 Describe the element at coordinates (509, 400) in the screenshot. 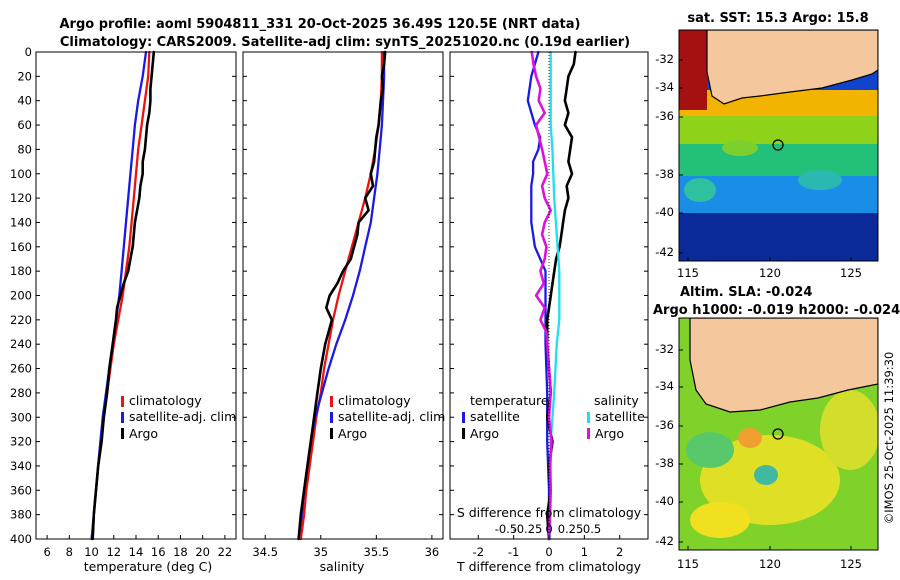

I see `legend-temperature-heading: temperature` at that location.